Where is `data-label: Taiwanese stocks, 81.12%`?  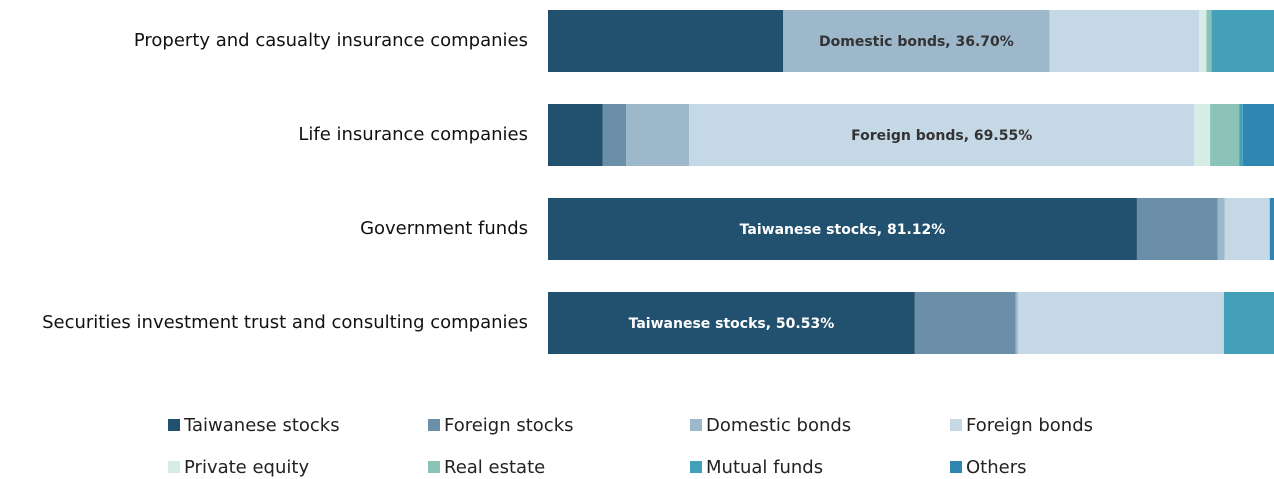 data-label: Taiwanese stocks, 81.12% is located at coordinates (843, 230).